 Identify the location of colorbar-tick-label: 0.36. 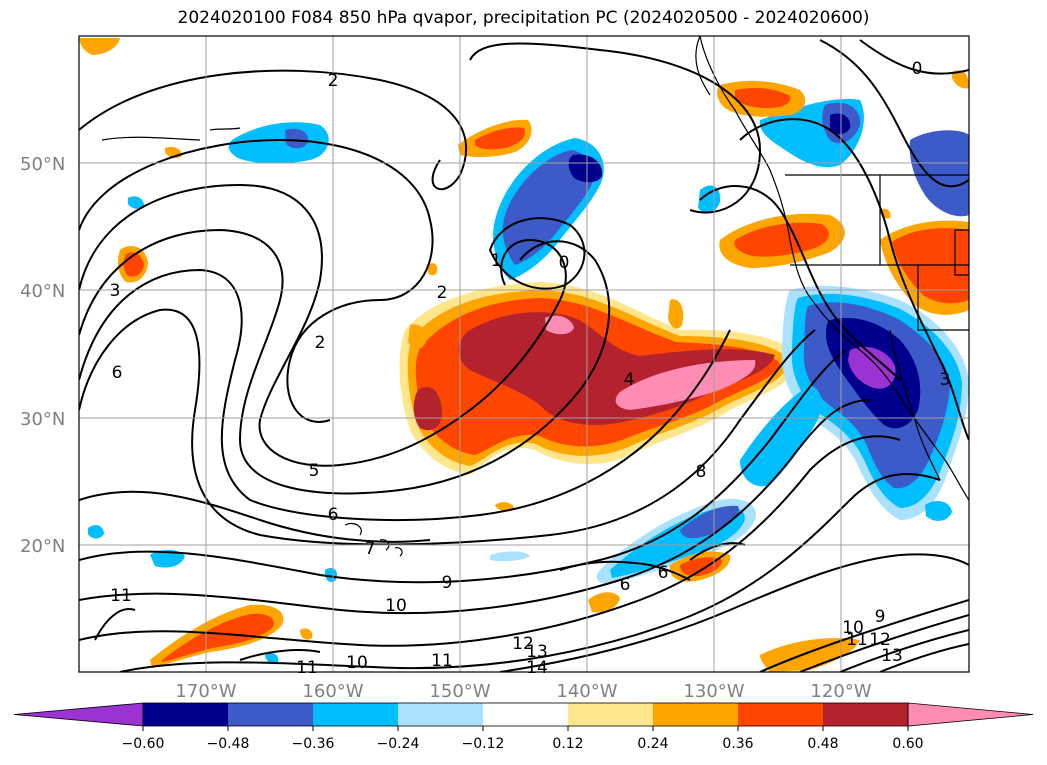
(737, 744).